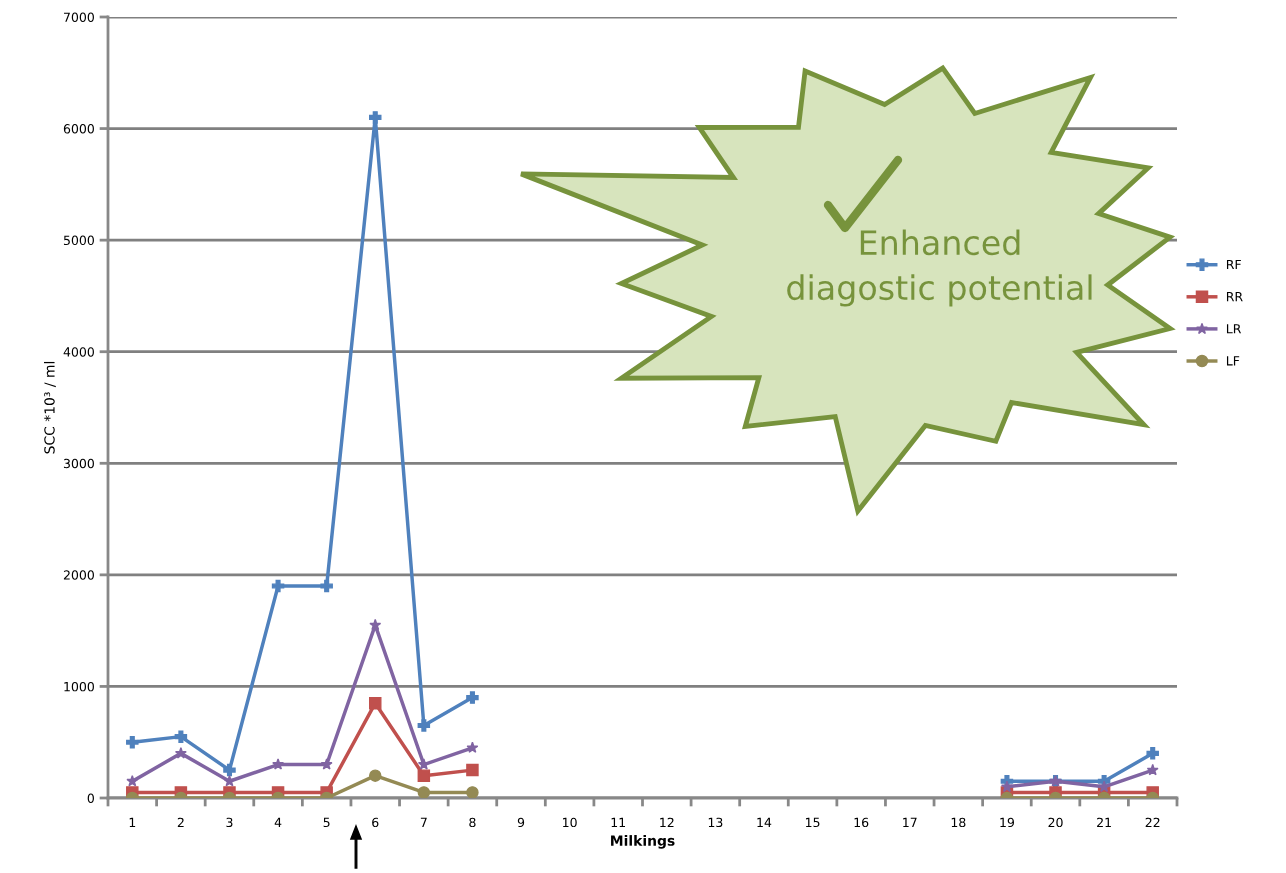 The image size is (1286, 873). What do you see at coordinates (50, 407) in the screenshot?
I see `y-axis-title: SCC *10³ / ml` at bounding box center [50, 407].